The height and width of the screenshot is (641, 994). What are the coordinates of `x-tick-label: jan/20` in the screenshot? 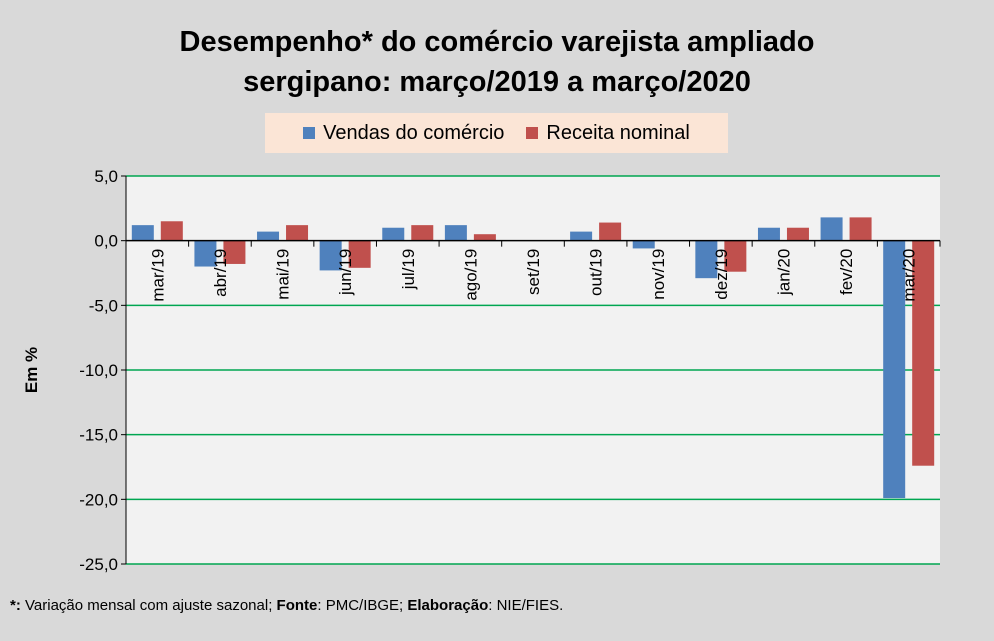 It's located at (783, 272).